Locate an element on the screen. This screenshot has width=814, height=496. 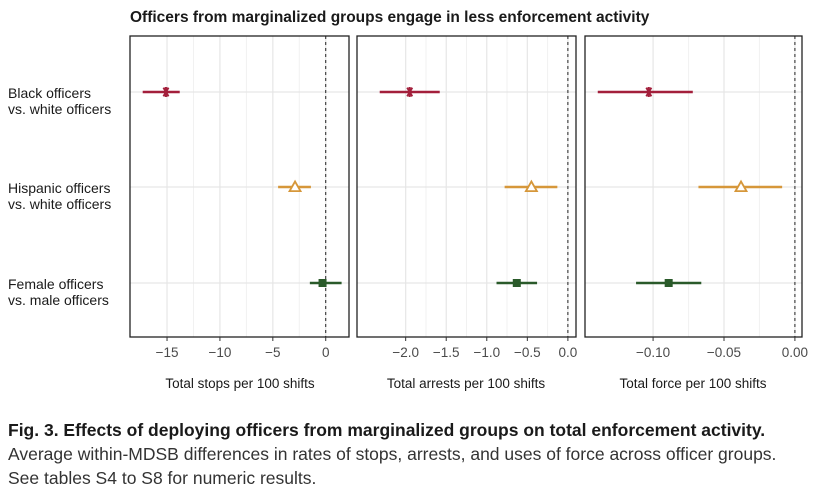
force-female-estimate-point is located at coordinates (668, 283).